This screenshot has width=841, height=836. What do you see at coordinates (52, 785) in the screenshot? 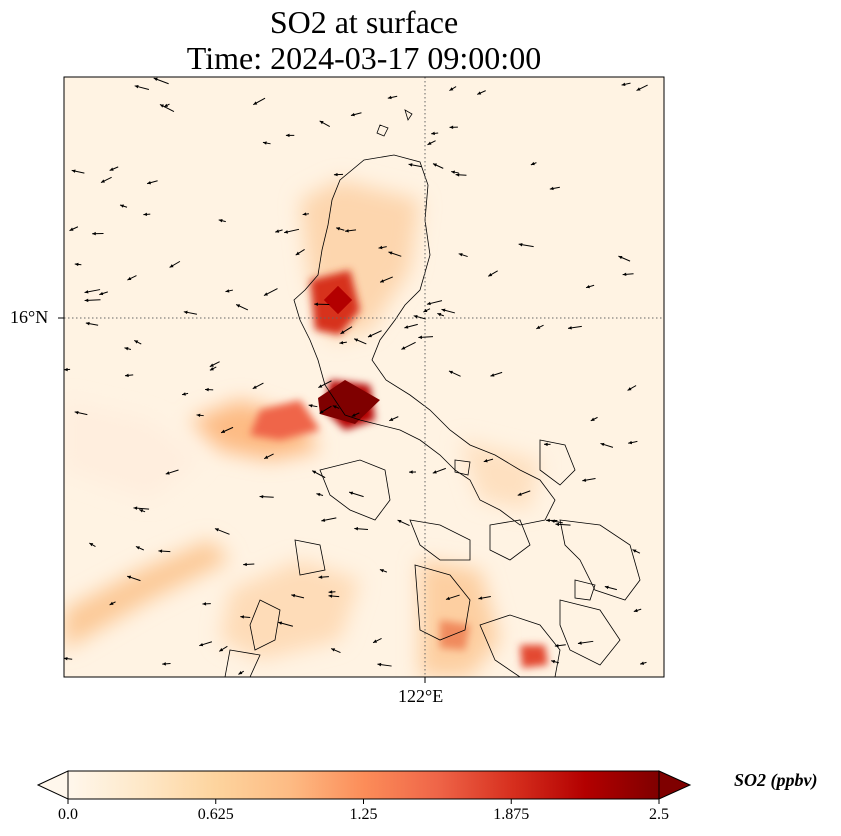
I see `colorbar-extend-min` at bounding box center [52, 785].